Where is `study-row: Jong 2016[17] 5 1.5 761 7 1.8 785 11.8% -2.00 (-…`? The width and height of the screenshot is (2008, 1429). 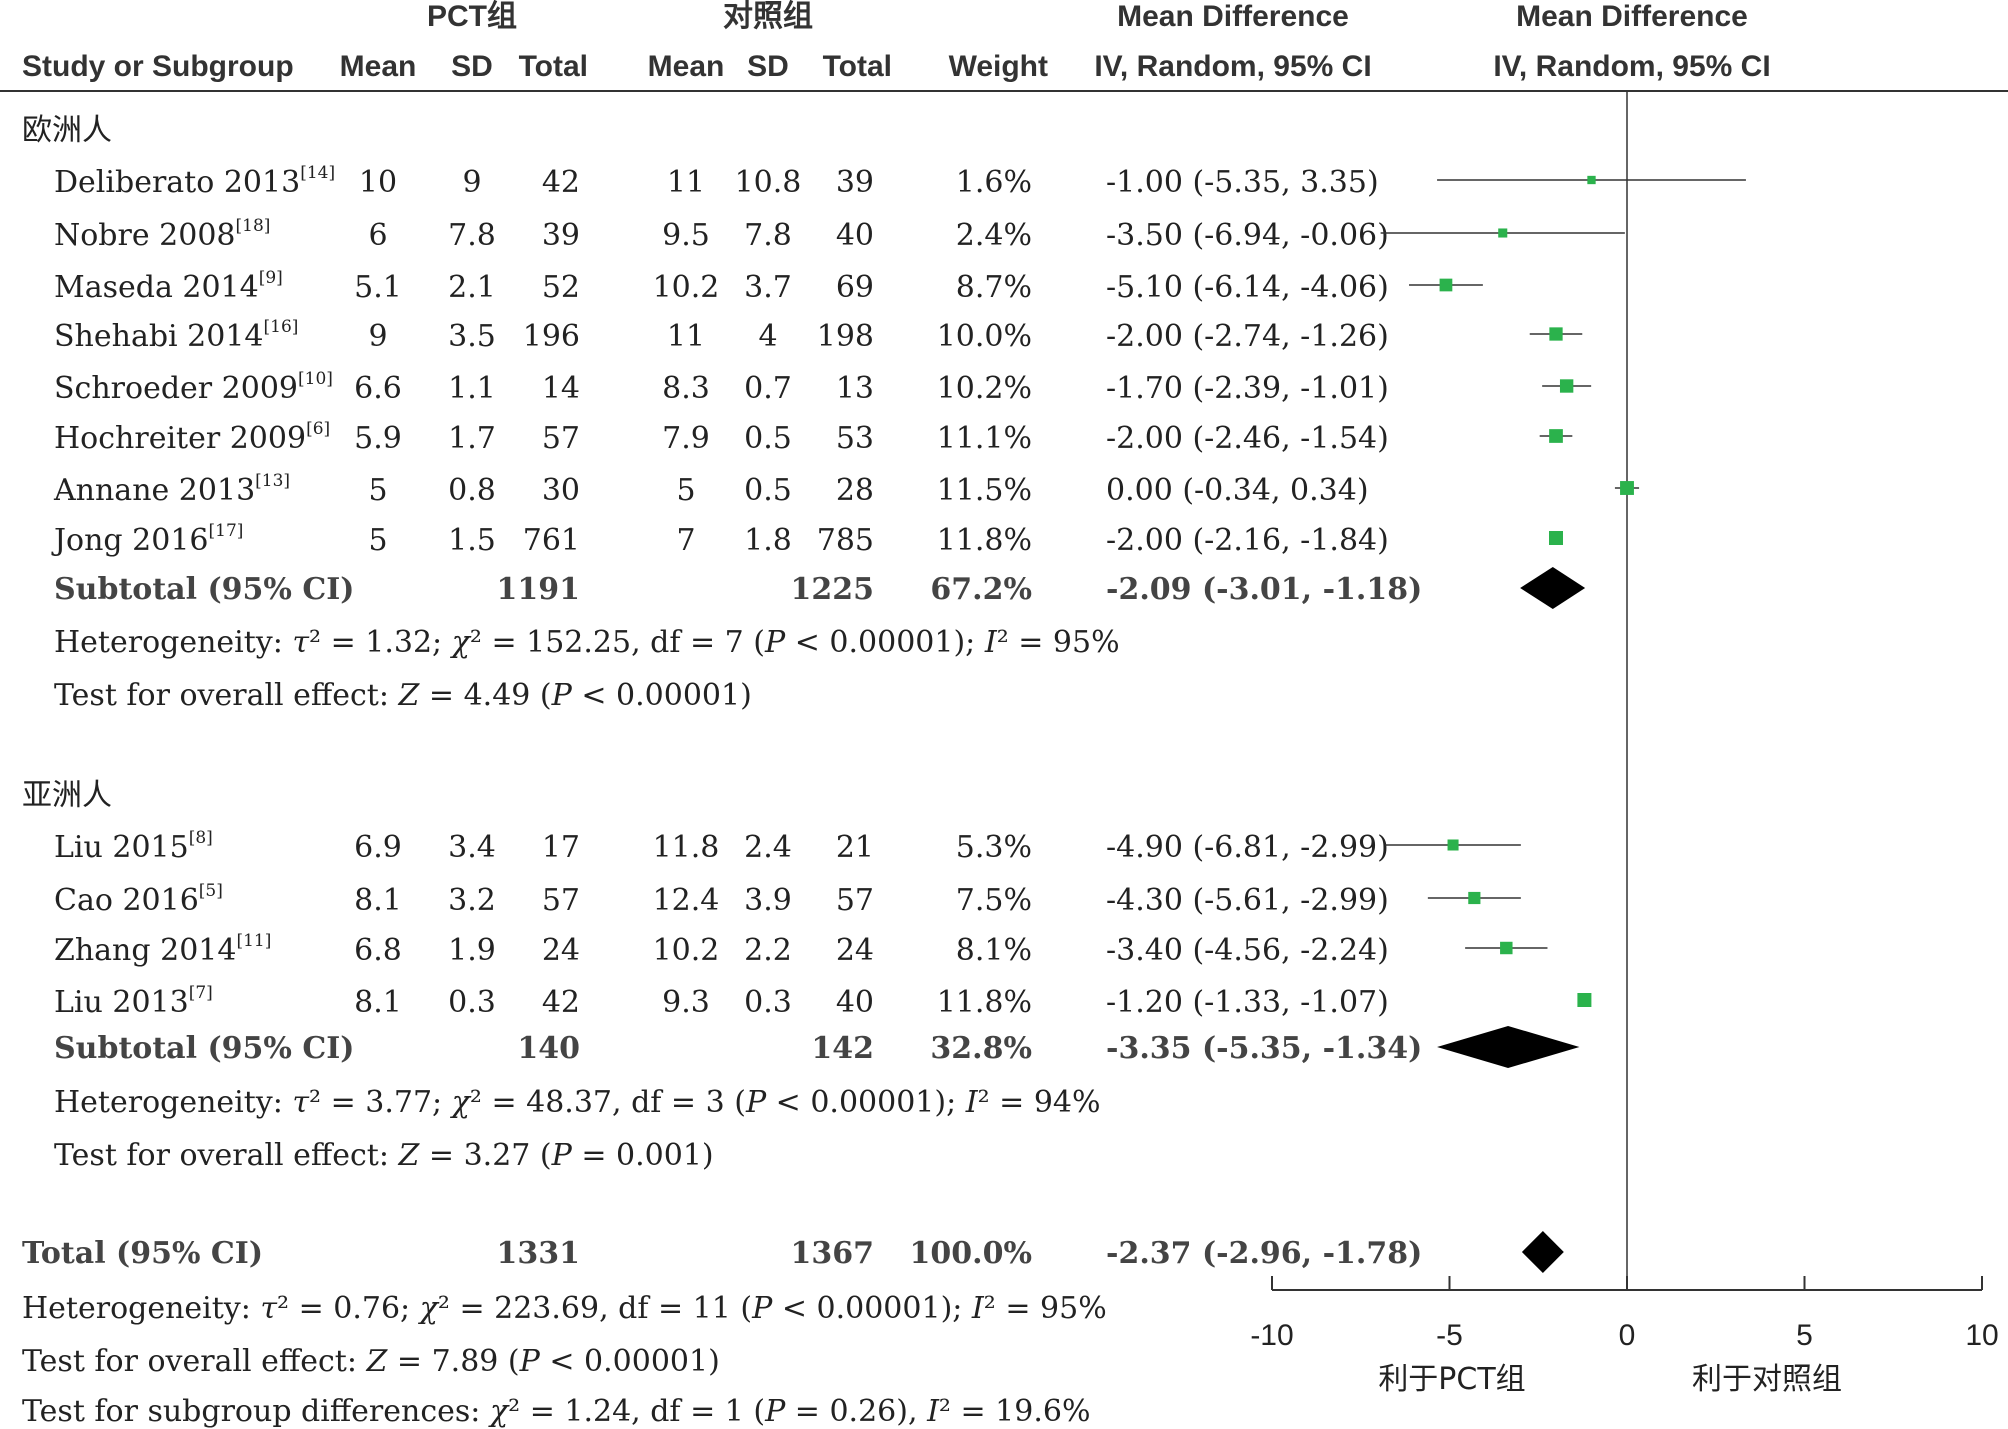
study-row: Jong 2016[17] 5 1.5 761 7 1.8 785 11.8% -2.00 (-… is located at coordinates (720, 539).